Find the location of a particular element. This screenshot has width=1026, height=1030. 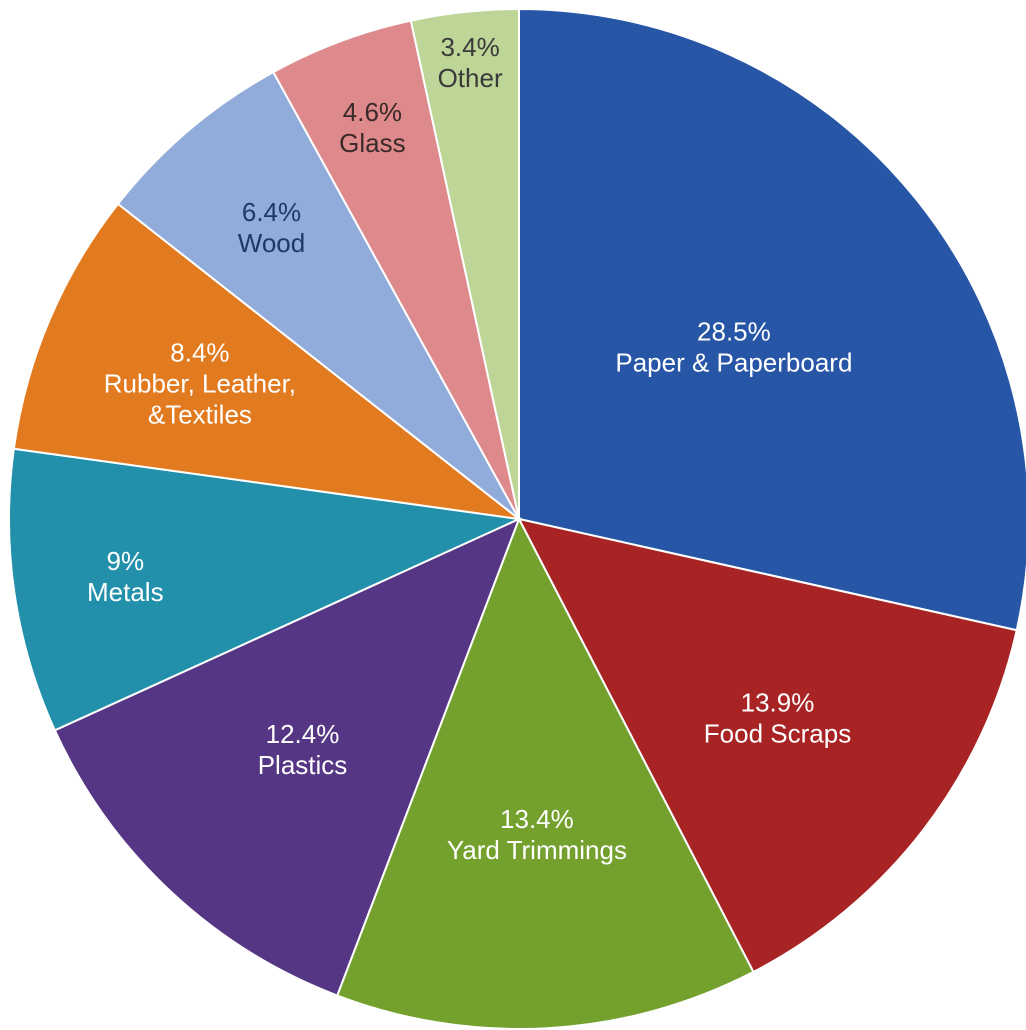

slice-category-label: &Textiles is located at coordinates (200, 414).